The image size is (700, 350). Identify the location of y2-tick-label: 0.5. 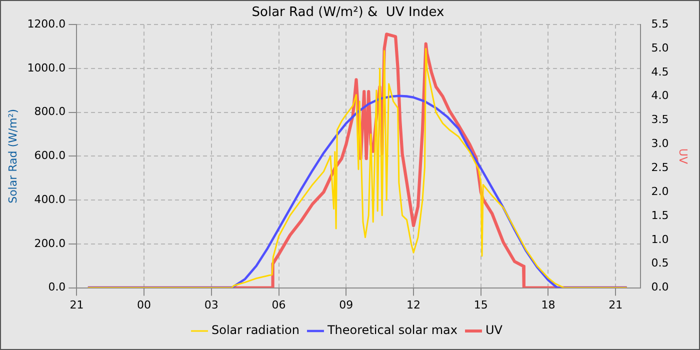
(660, 263).